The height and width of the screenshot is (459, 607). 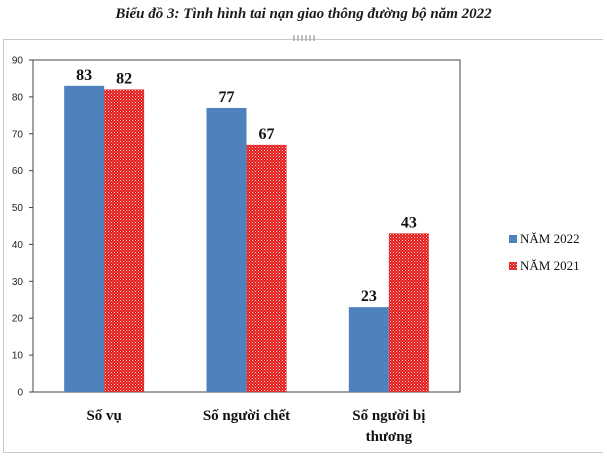 What do you see at coordinates (18, 319) in the screenshot?
I see `y-tick-label: 20` at bounding box center [18, 319].